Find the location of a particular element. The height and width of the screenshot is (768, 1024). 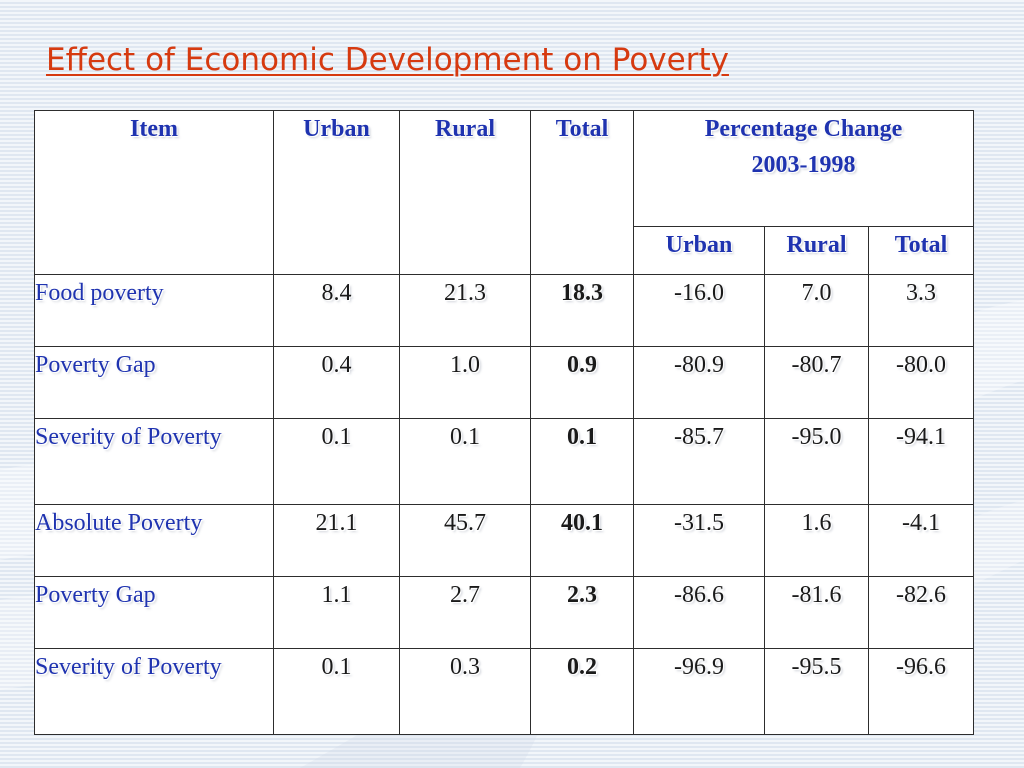

cell-rural: 0.1 is located at coordinates (465, 461).